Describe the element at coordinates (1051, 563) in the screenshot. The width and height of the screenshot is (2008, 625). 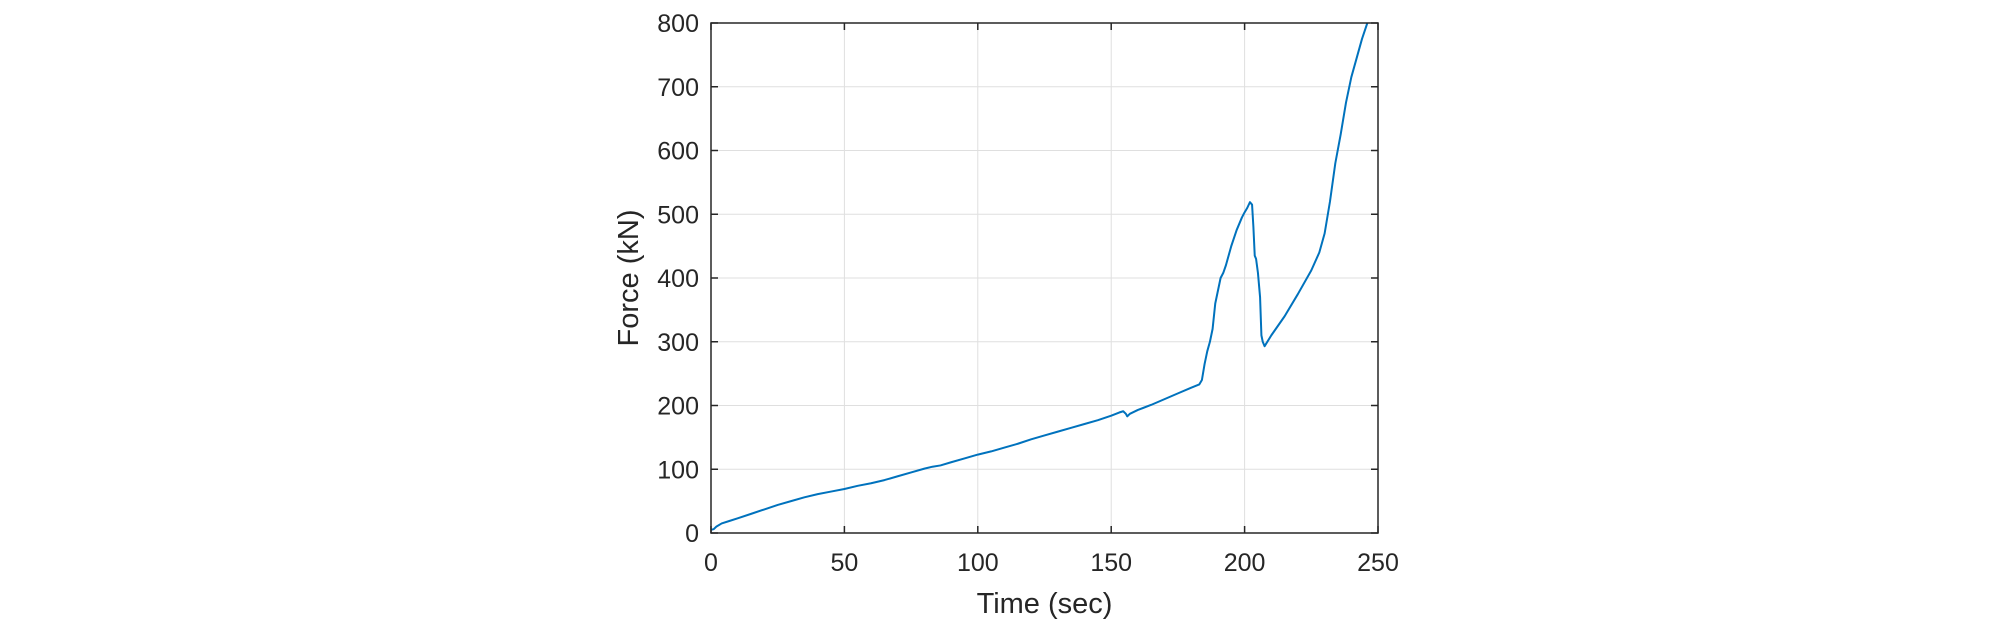
I see `x-axis-tick-labels: 0 50 100 150 200 250` at that location.